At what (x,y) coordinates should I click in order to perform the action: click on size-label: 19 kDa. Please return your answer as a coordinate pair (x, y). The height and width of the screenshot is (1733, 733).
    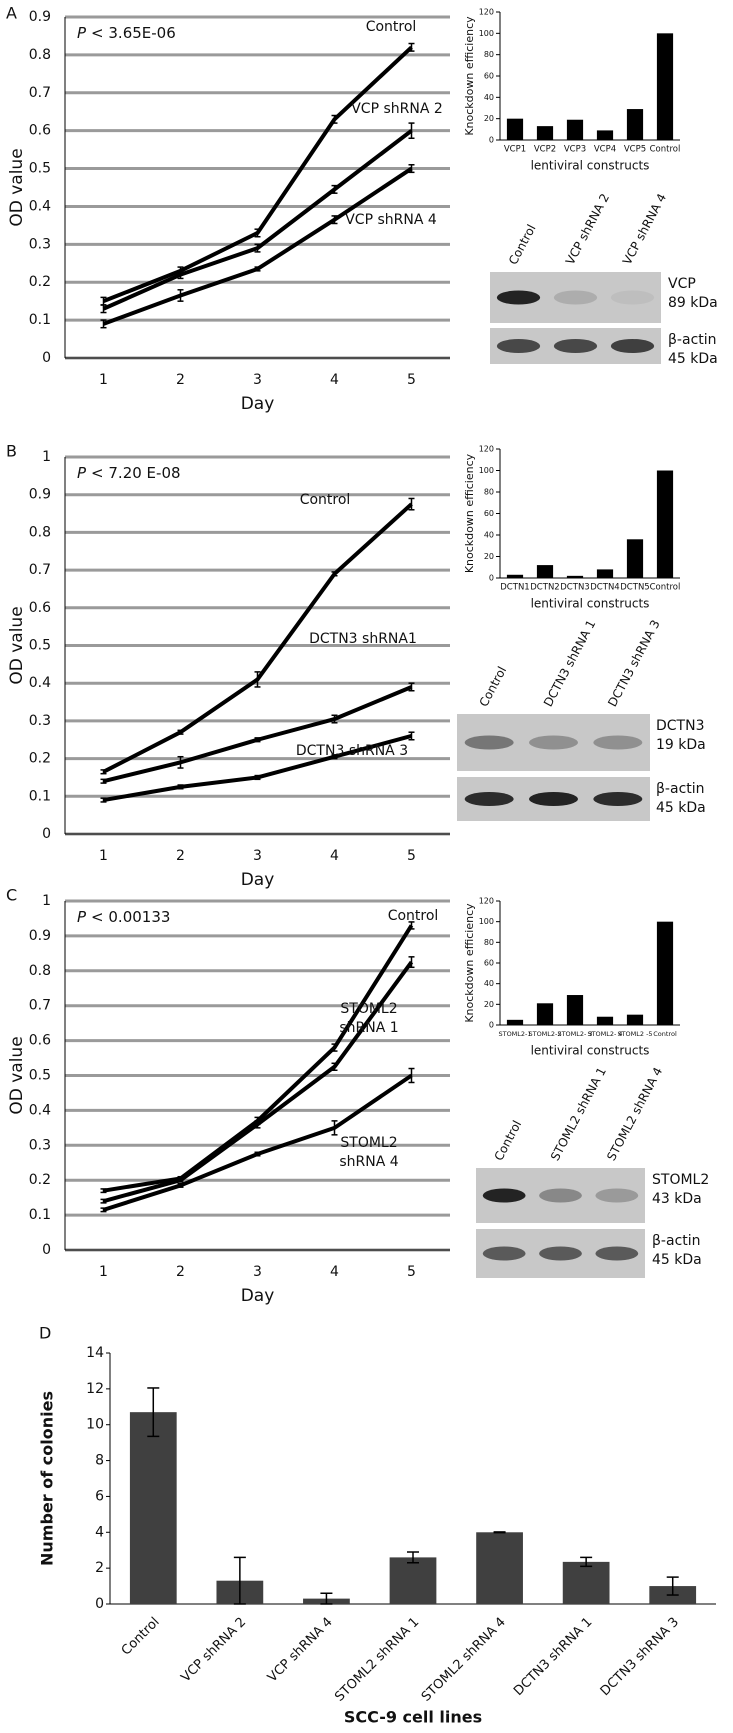
    Looking at the image, I should click on (681, 745).